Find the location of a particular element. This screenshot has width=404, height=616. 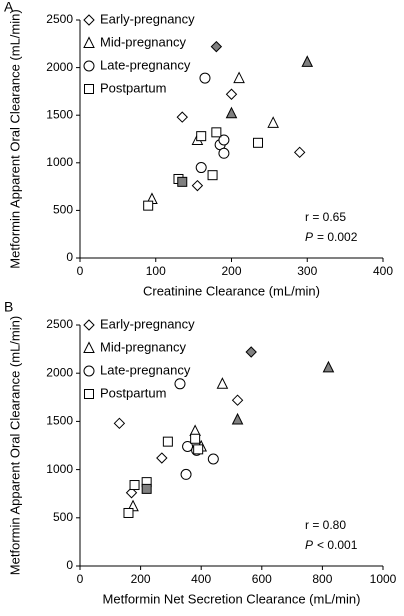

stat-p: P = 0.002 is located at coordinates (331, 237).